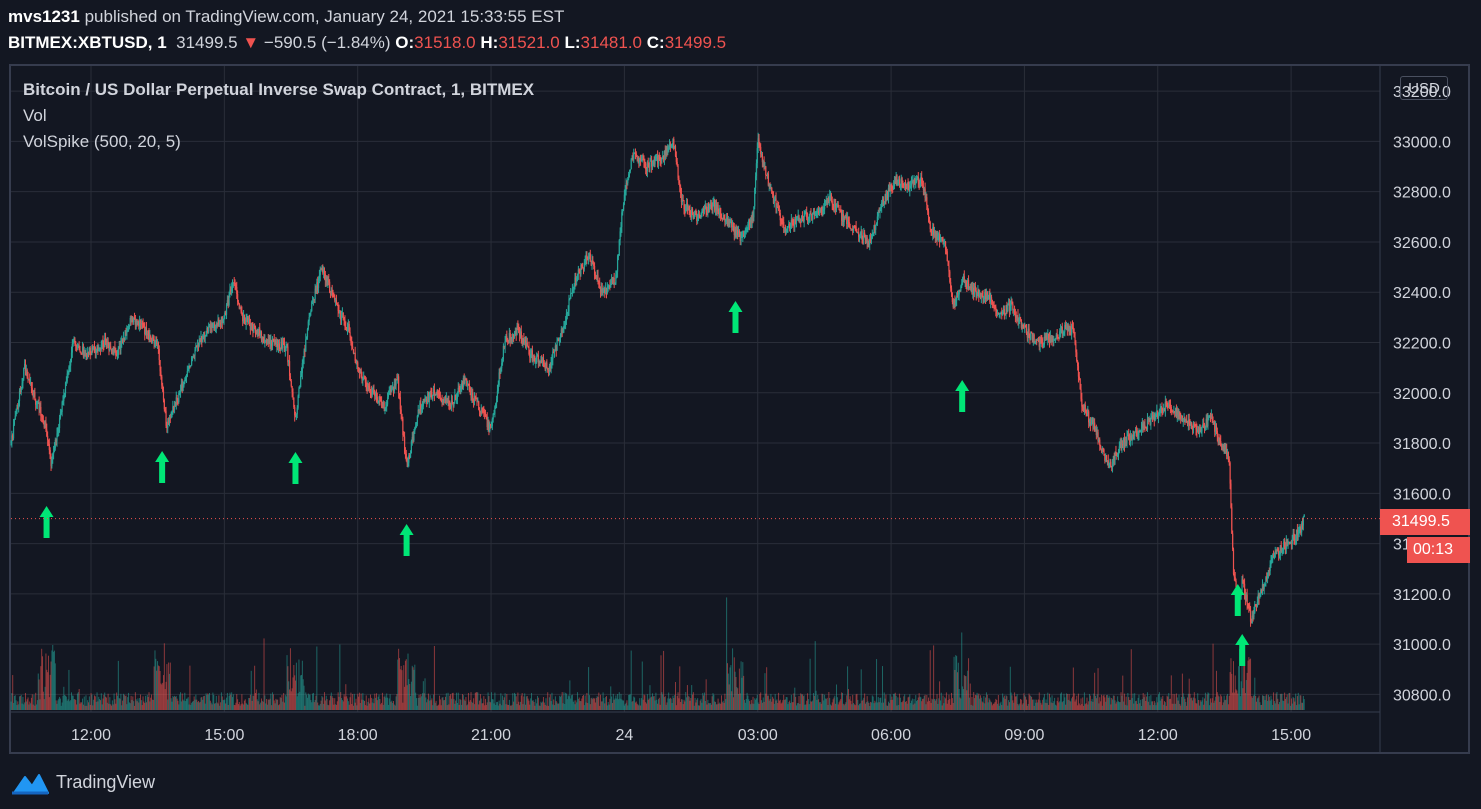  I want to click on vol-indicator-label: Vol, so click(35, 115).